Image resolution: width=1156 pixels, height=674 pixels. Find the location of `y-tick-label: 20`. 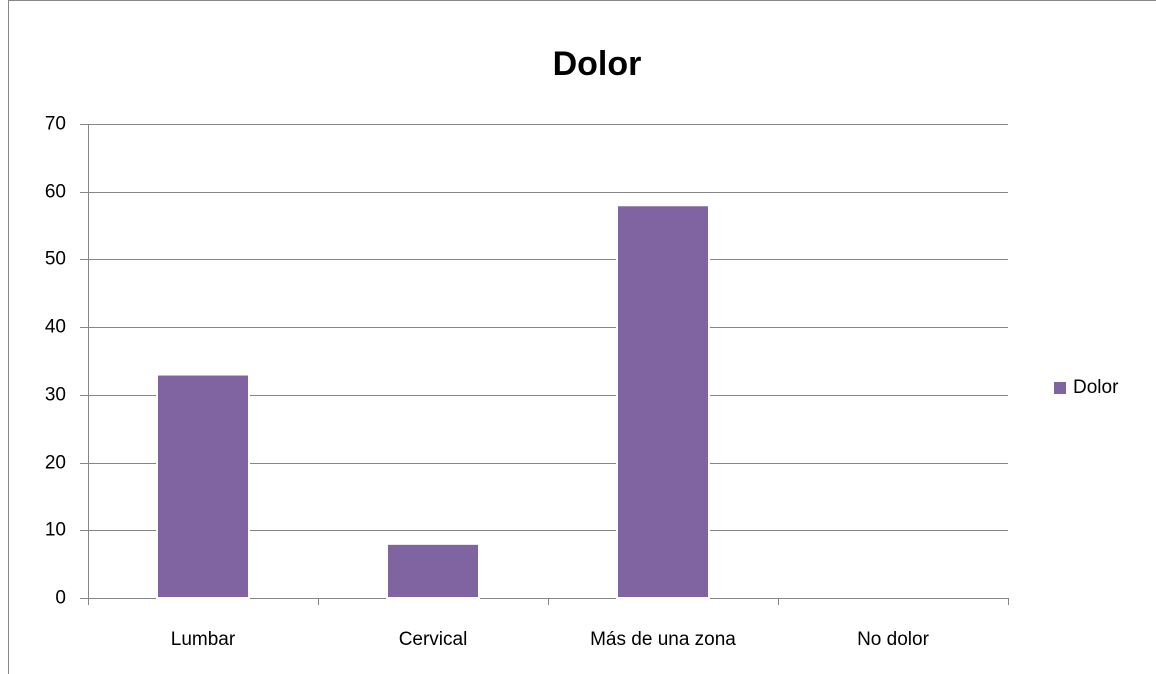

y-tick-label: 20 is located at coordinates (55, 463).